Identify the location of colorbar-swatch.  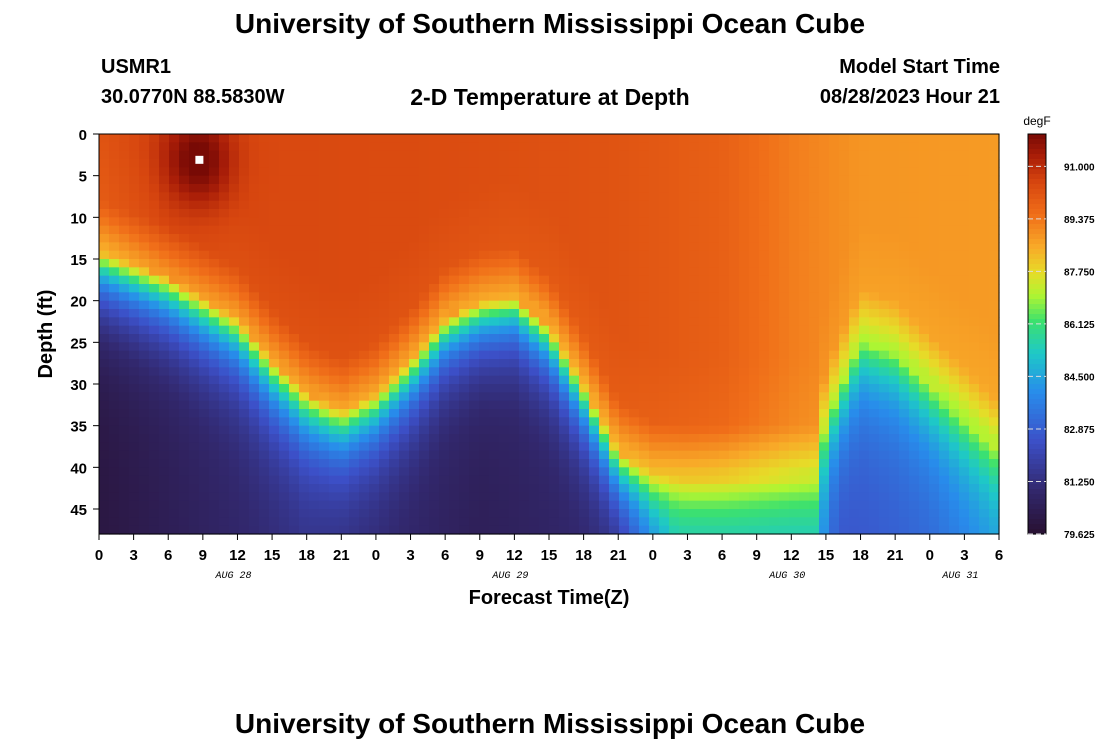
(1037, 397).